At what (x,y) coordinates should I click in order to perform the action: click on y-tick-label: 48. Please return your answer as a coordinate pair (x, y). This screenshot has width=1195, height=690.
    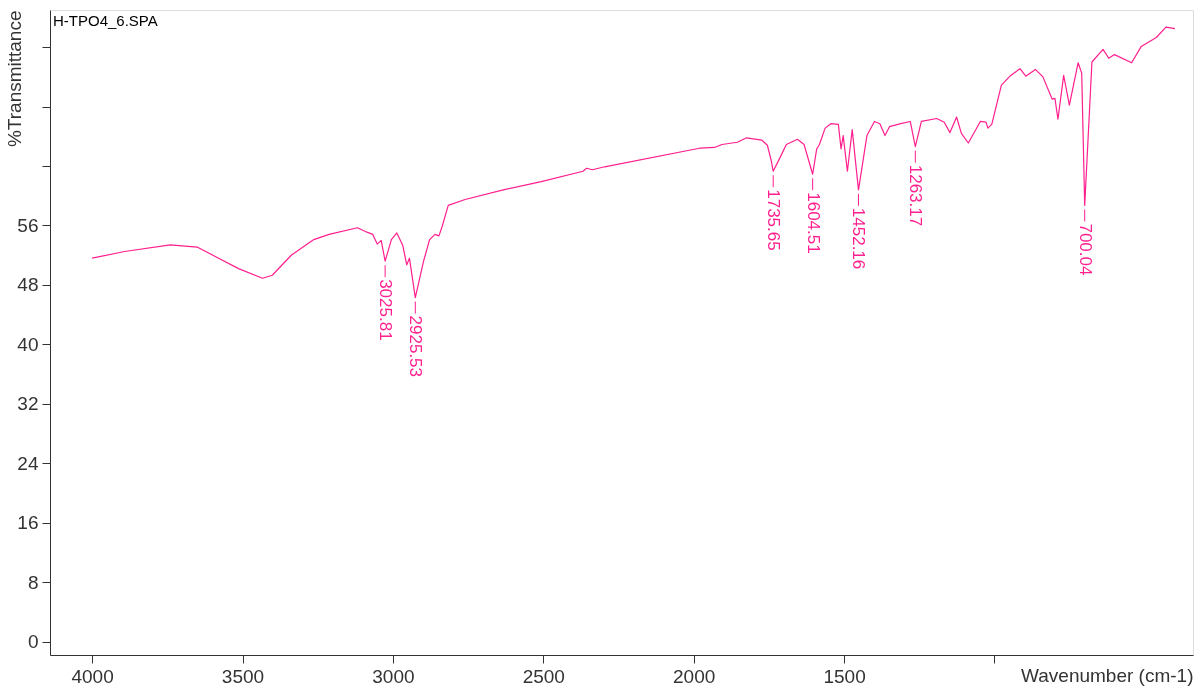
    Looking at the image, I should click on (28, 285).